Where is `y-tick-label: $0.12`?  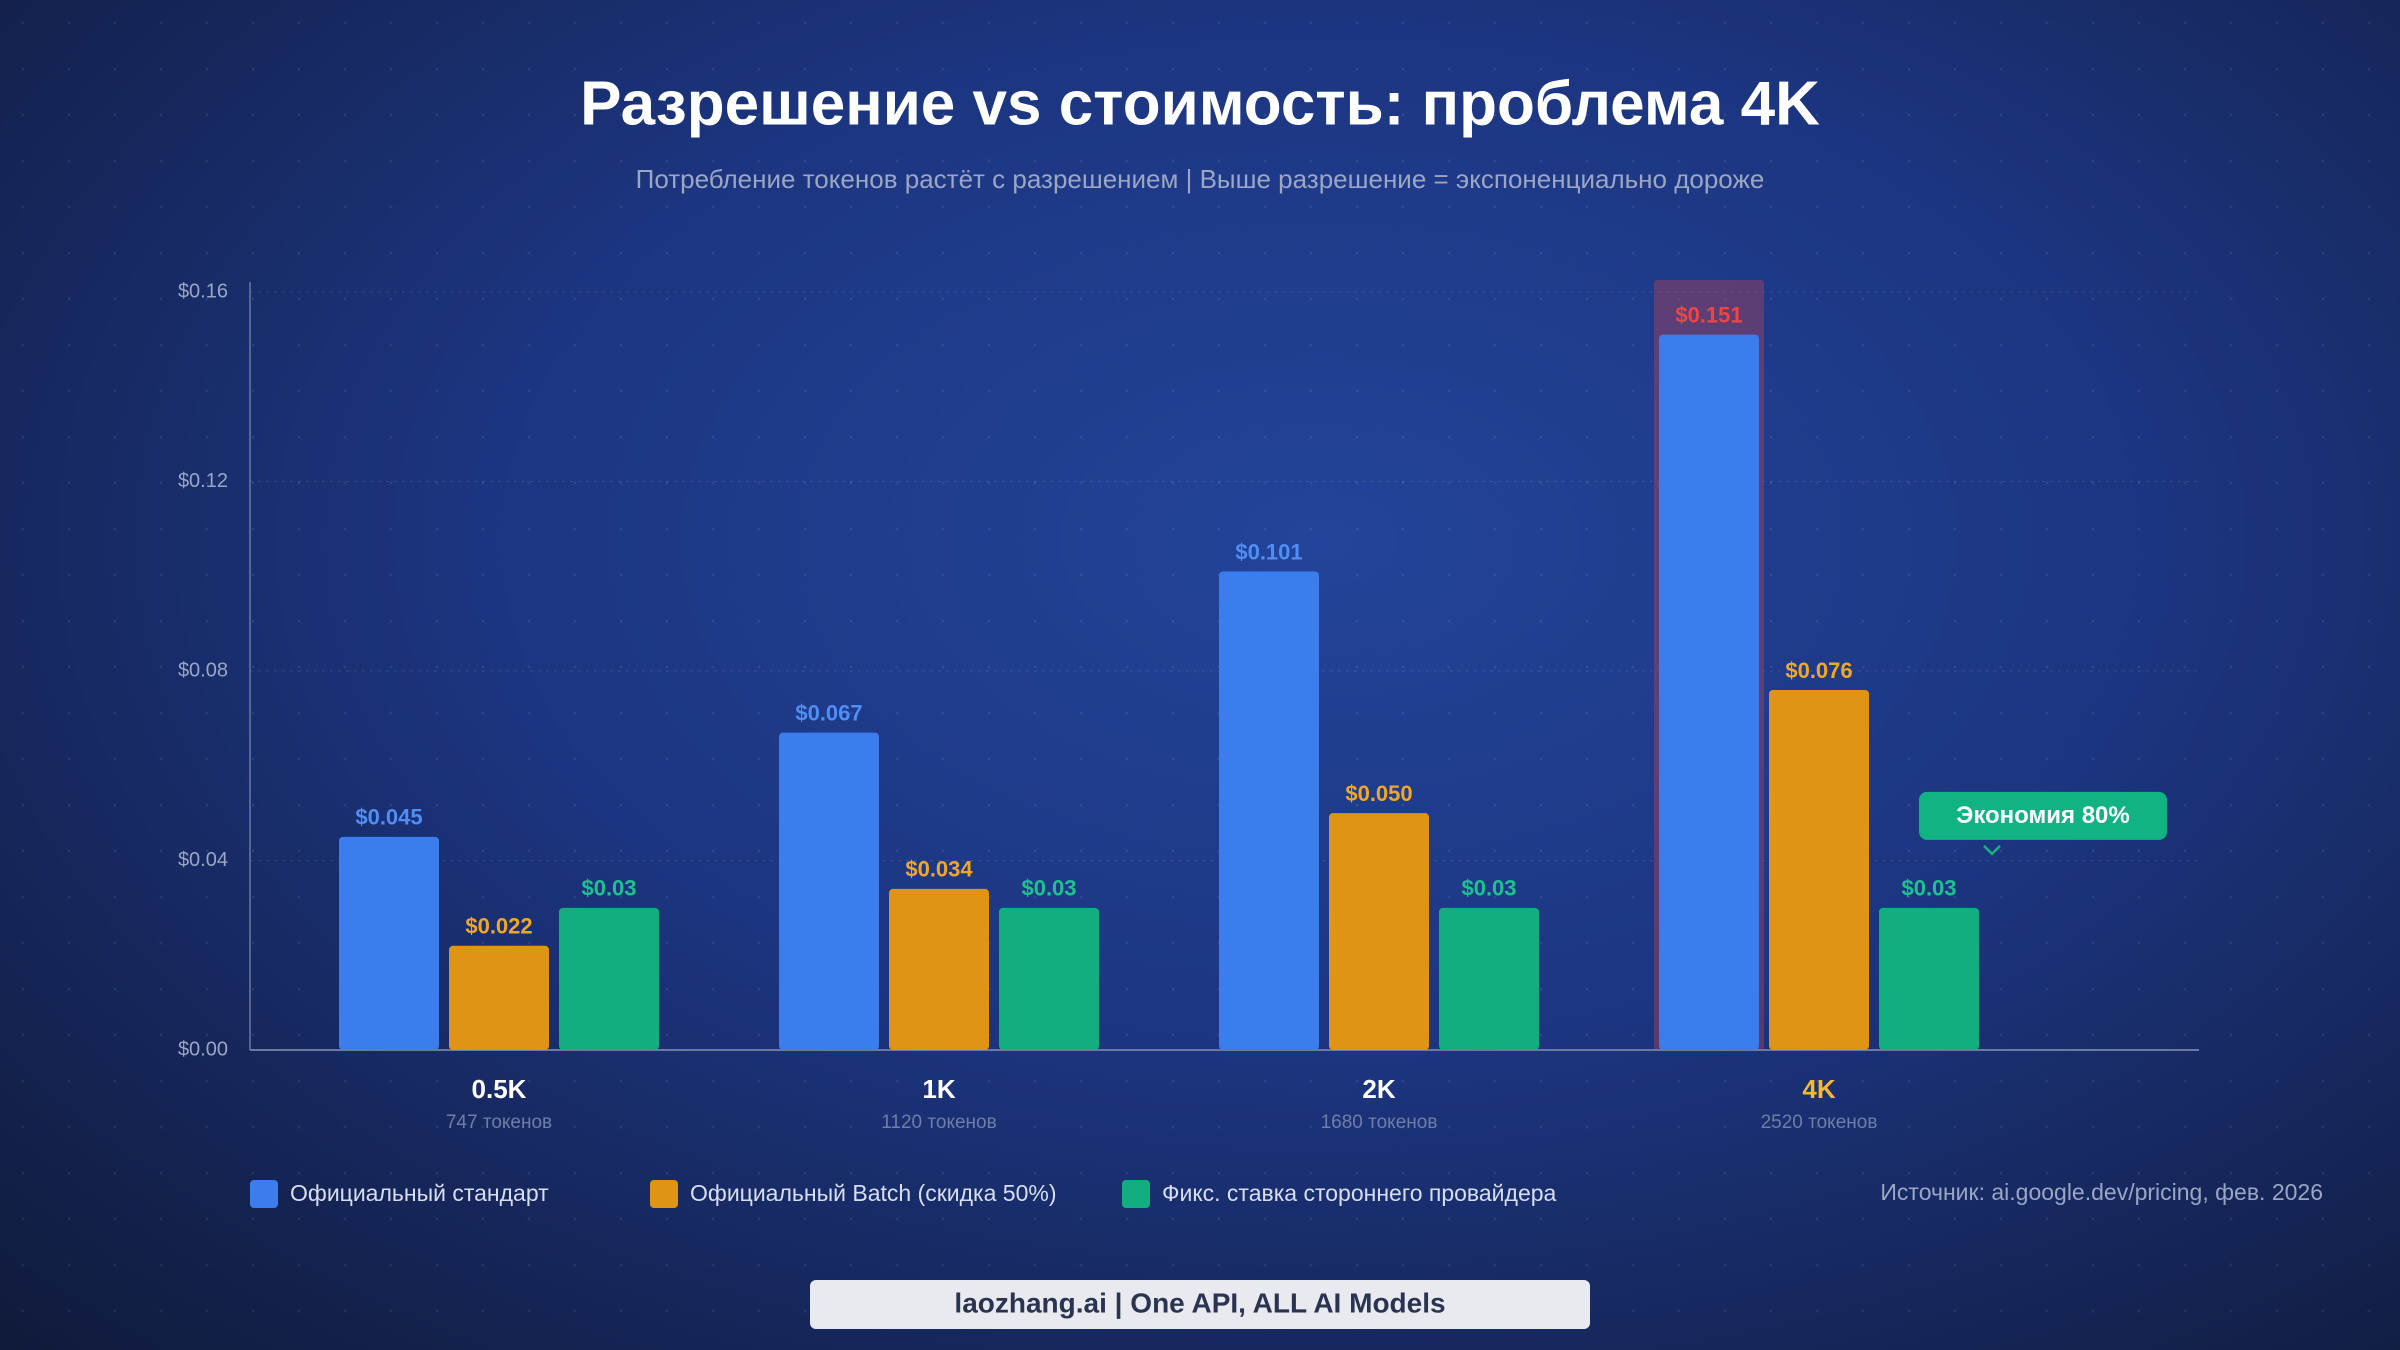 y-tick-label: $0.12 is located at coordinates (203, 481).